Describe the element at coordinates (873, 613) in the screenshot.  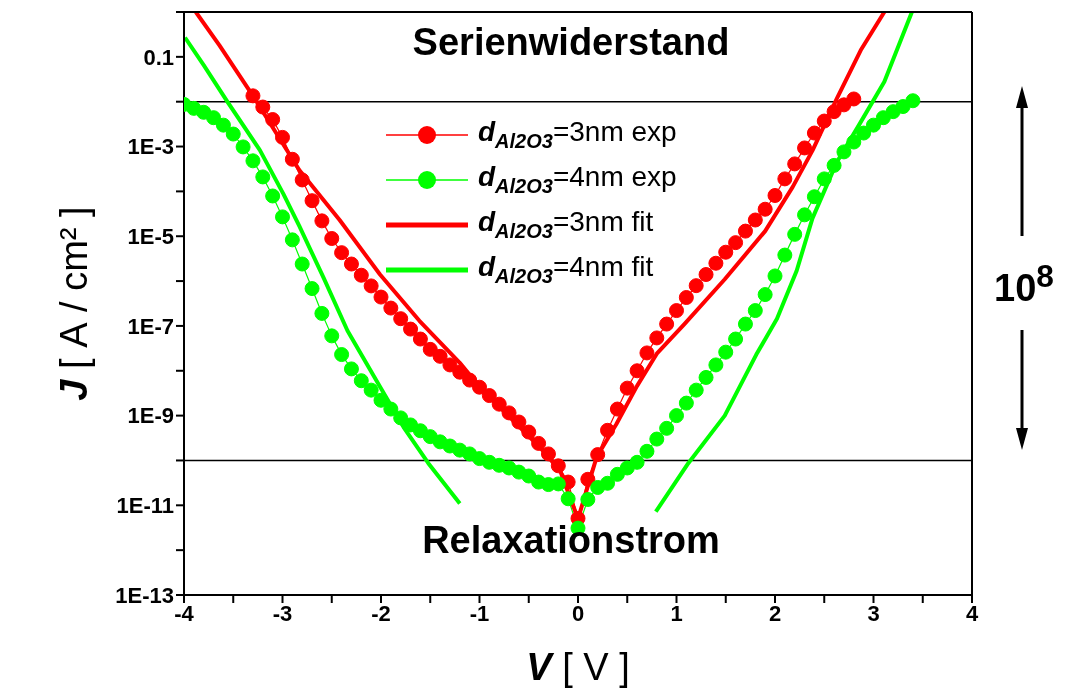
I see `x-tick-label: 3` at that location.